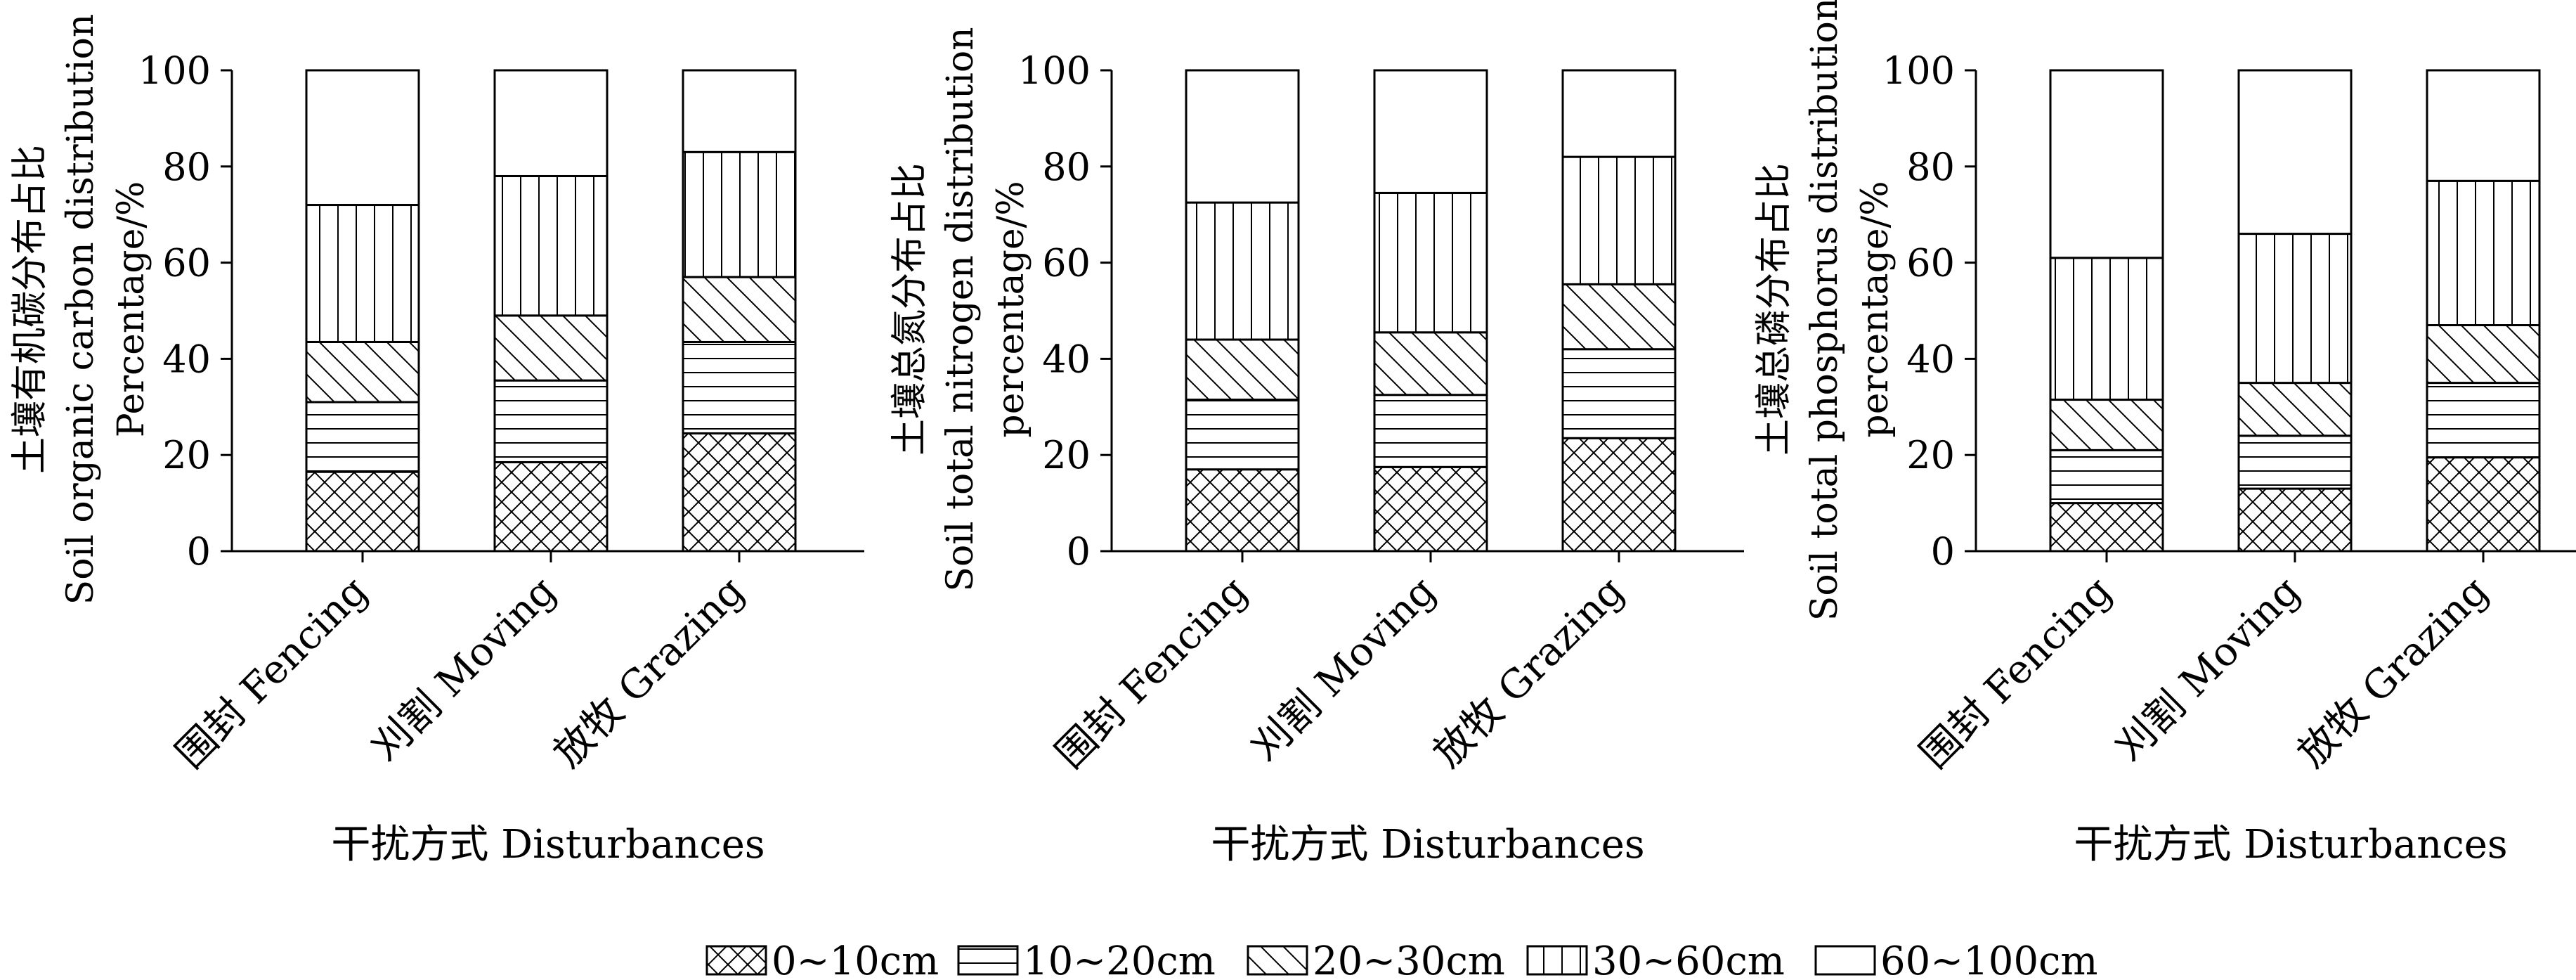  I want to click on y-axis-title-line-1: 土壤总磷分布占比, so click(1774, 309).